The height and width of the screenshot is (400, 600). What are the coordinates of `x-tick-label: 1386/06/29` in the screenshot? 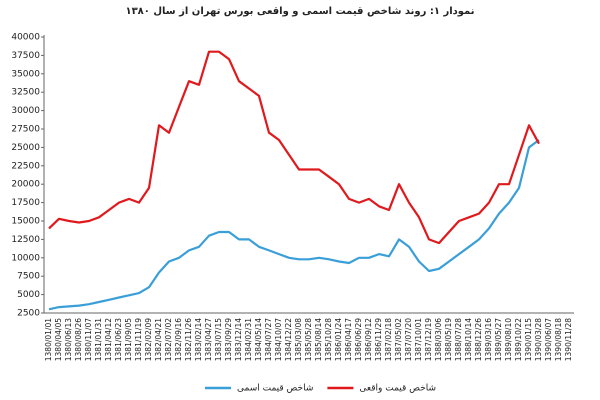 It's located at (358, 339).